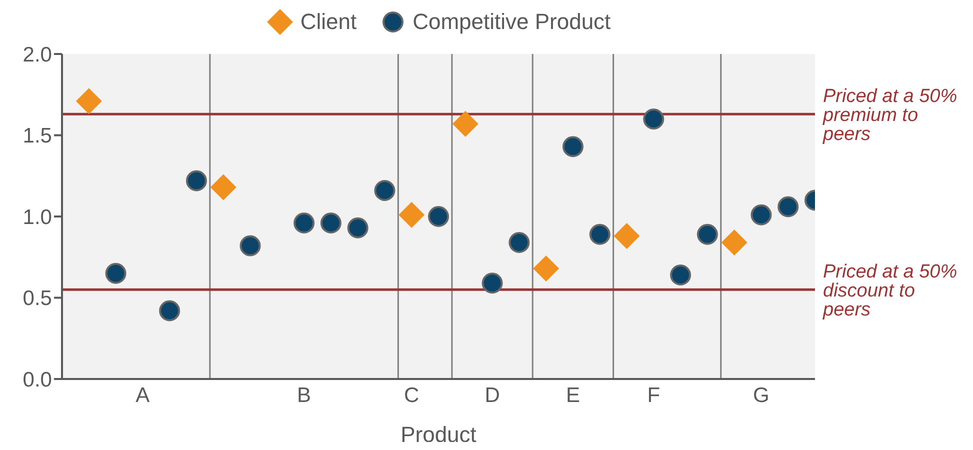 The height and width of the screenshot is (450, 973). What do you see at coordinates (37, 298) in the screenshot?
I see `y-tick-label: 0.5` at bounding box center [37, 298].